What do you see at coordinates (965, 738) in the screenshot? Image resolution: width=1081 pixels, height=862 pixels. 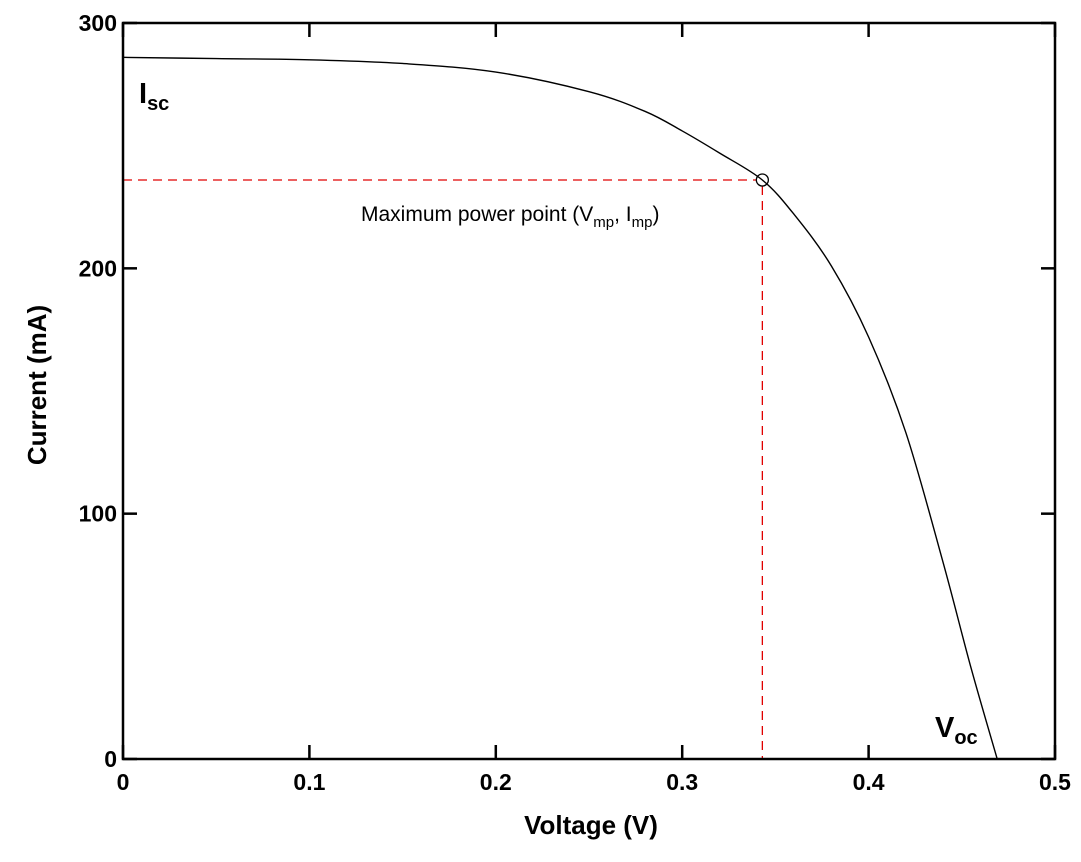 I see `voc-sub: oc` at bounding box center [965, 738].